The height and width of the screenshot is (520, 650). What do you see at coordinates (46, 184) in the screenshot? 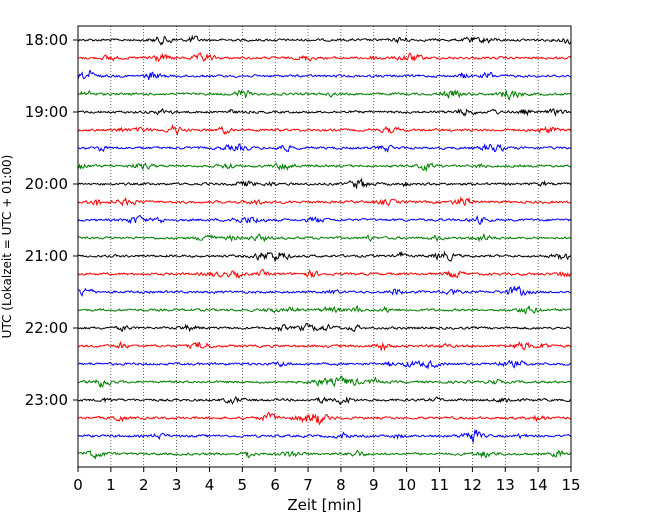
I see `y-tick-label: 20:00` at bounding box center [46, 184].